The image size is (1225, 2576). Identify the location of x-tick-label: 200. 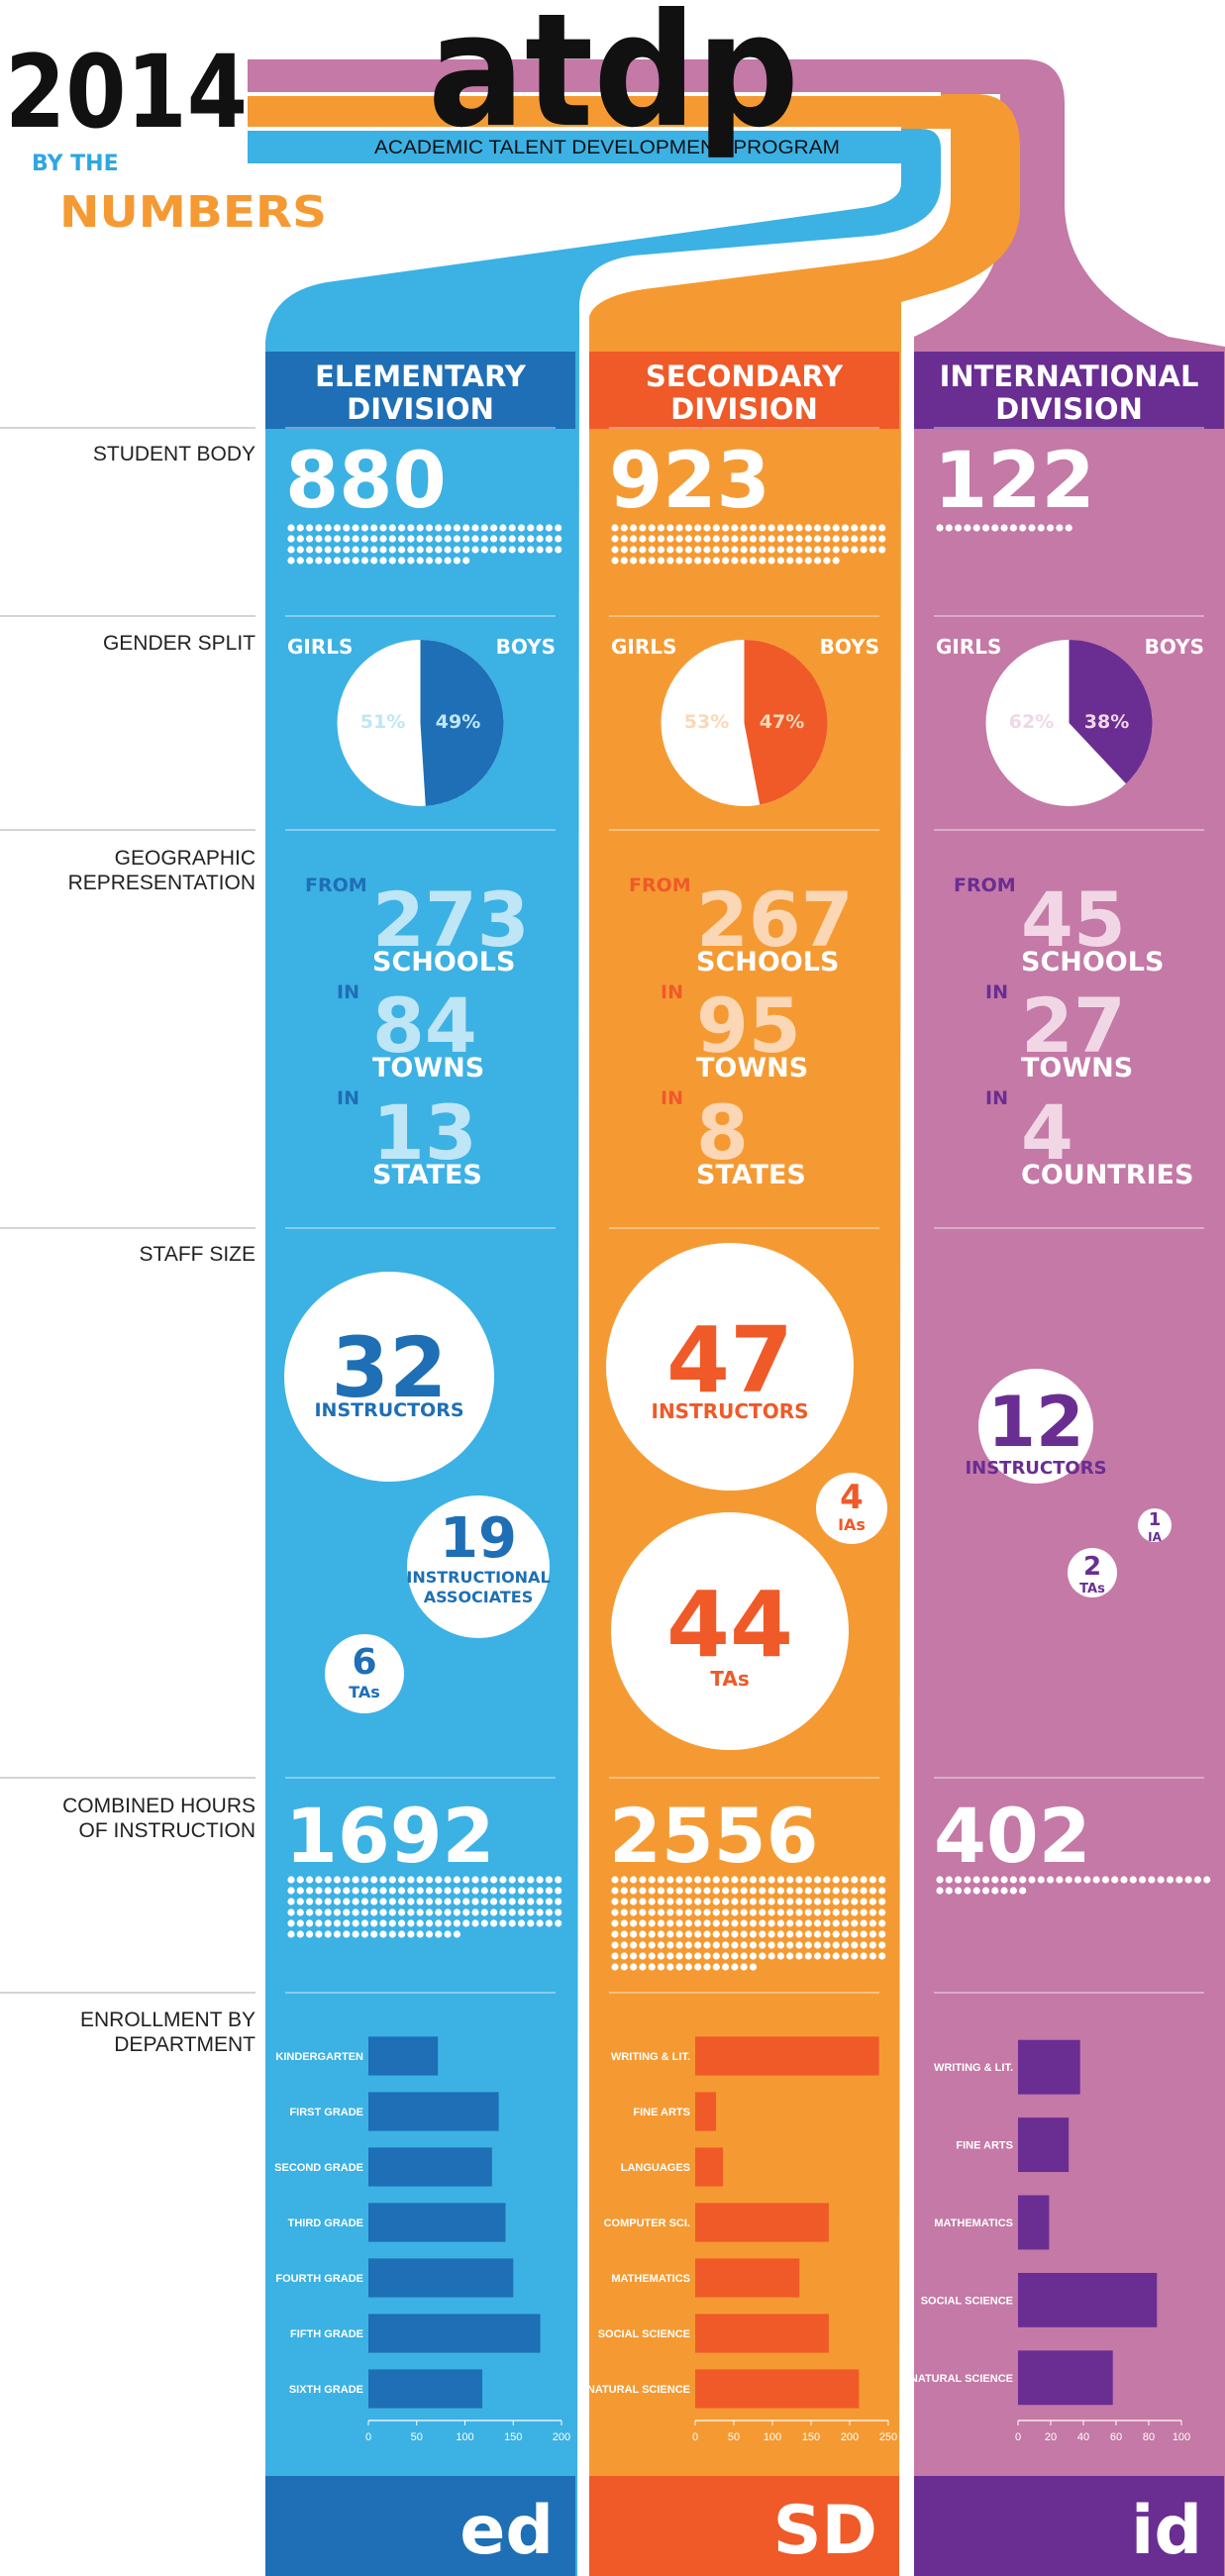
(850, 2437).